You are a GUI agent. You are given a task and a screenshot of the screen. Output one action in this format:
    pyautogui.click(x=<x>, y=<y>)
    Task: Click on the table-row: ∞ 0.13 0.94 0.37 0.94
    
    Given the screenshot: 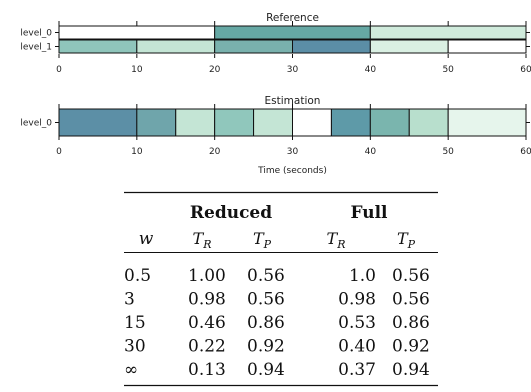 What is the action you would take?
    pyautogui.click(x=277, y=370)
    